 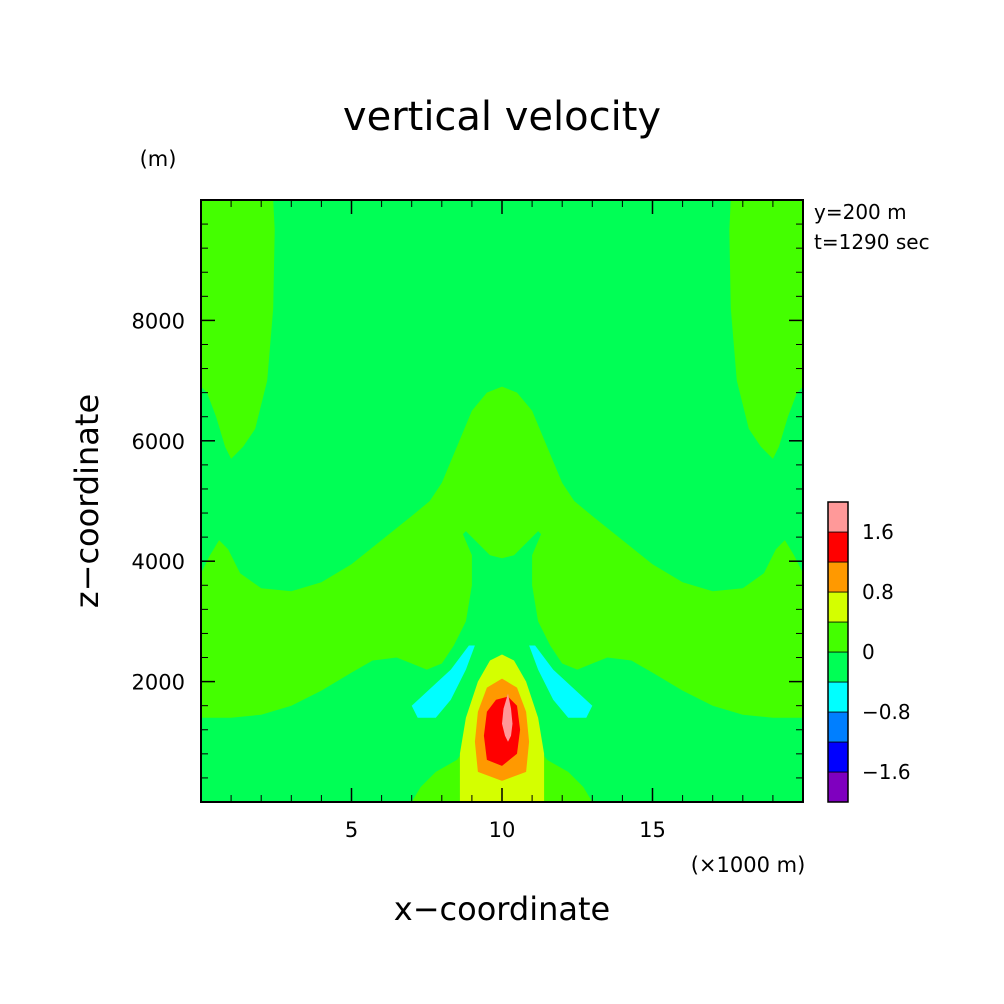 I want to click on colorbar-frame, so click(x=838, y=652).